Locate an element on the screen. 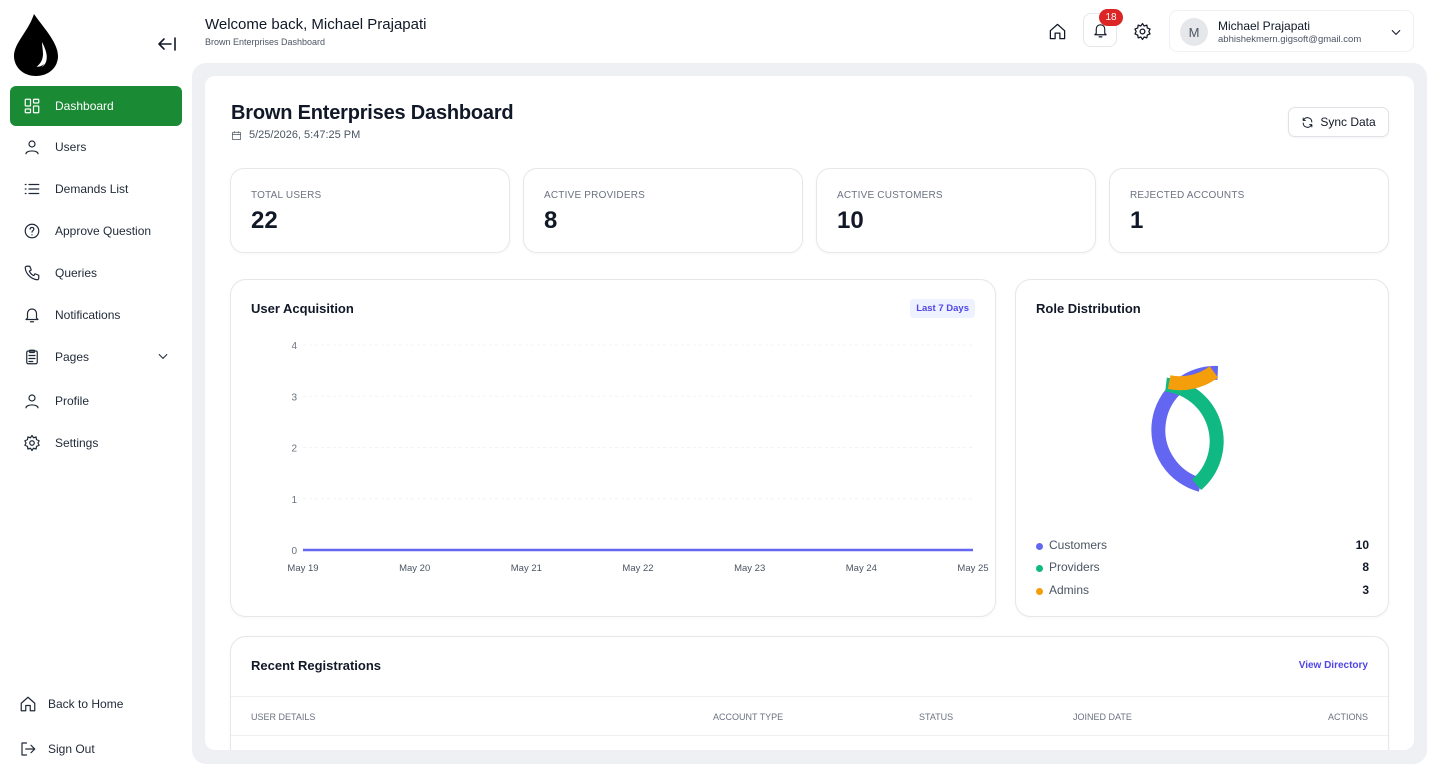 This screenshot has height=777, width=1440. sidebar-item-users: Users is located at coordinates (96, 147).